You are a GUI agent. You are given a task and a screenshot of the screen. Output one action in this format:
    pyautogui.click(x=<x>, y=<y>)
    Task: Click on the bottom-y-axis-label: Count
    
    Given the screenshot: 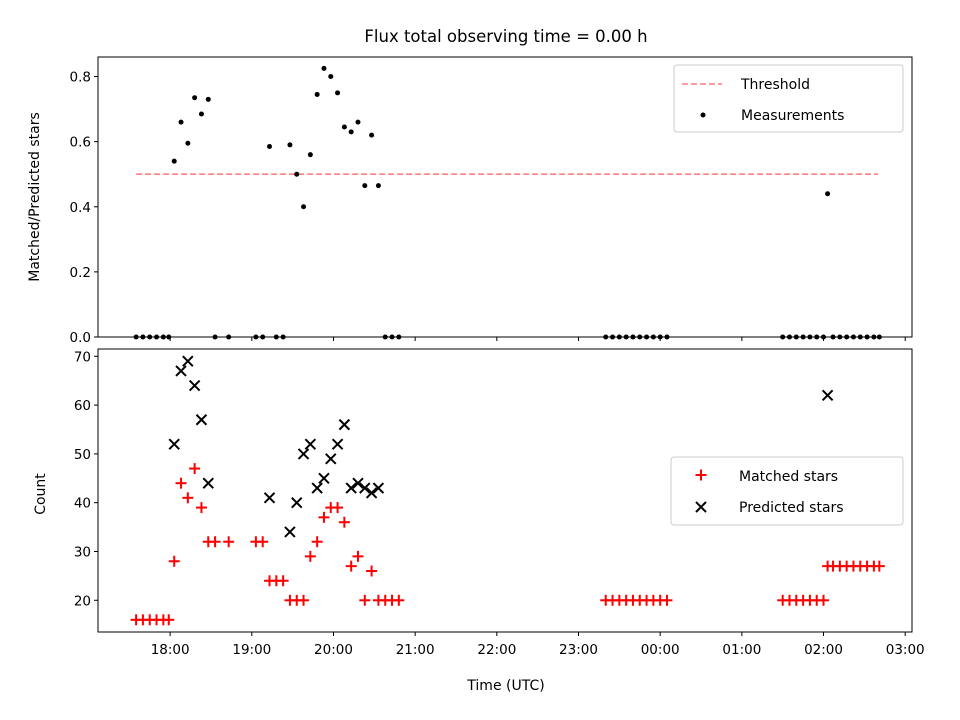 What is the action you would take?
    pyautogui.click(x=41, y=494)
    